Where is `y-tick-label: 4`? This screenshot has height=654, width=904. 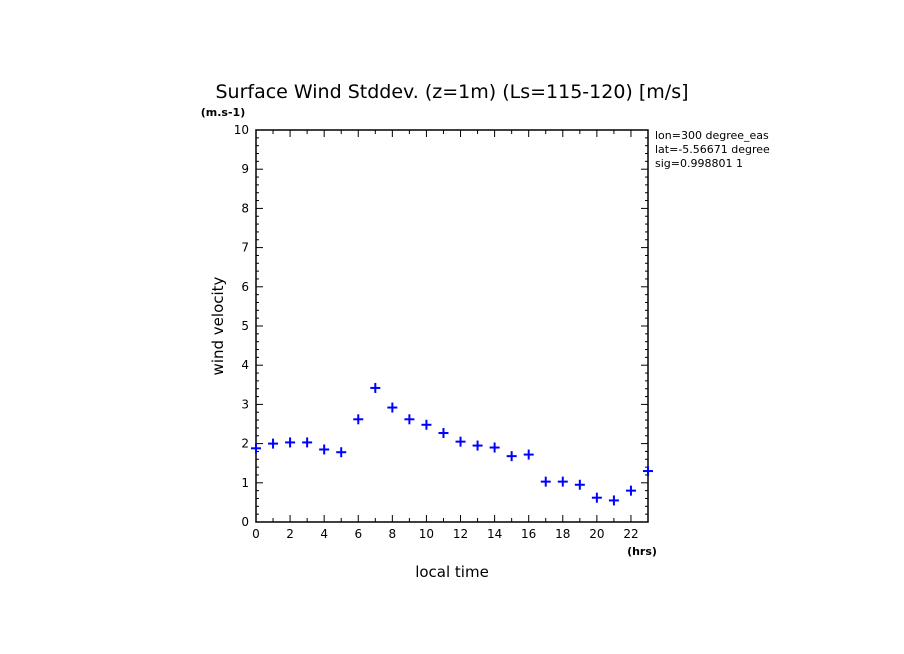
y-tick-label: 4 is located at coordinates (245, 365).